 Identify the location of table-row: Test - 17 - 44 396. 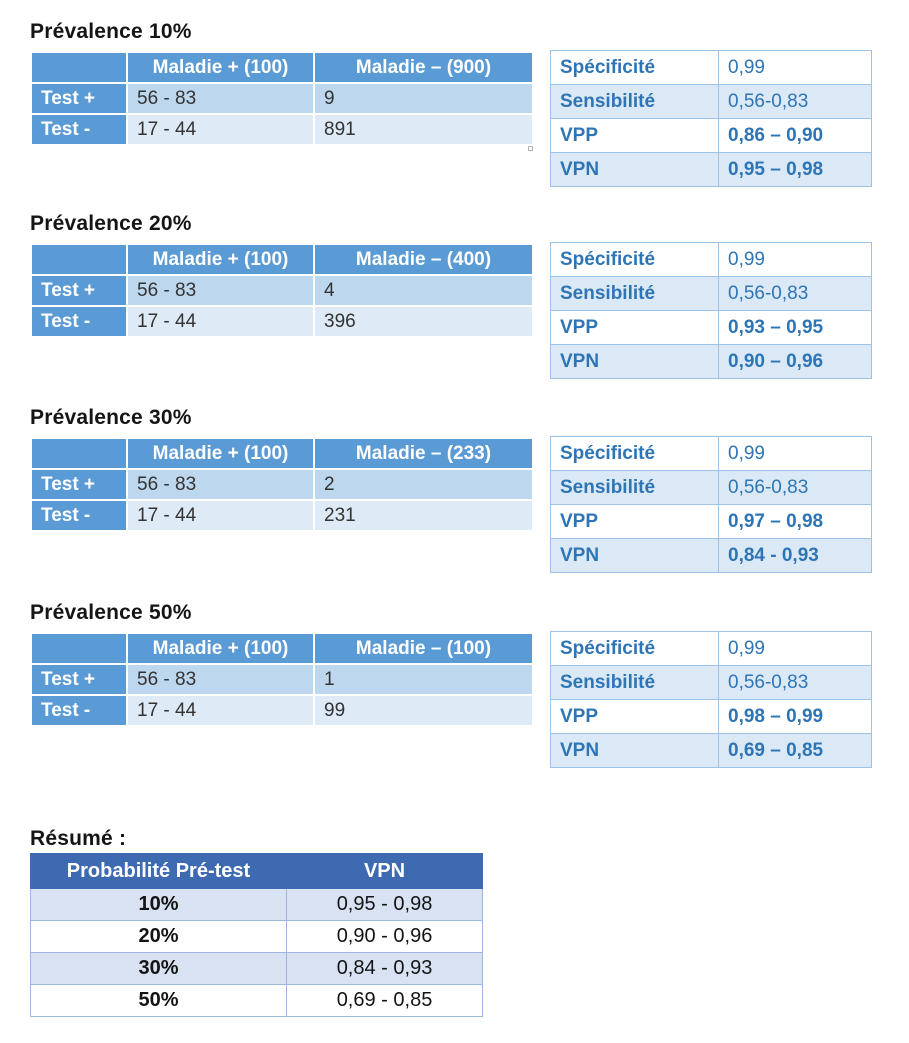
(282, 321).